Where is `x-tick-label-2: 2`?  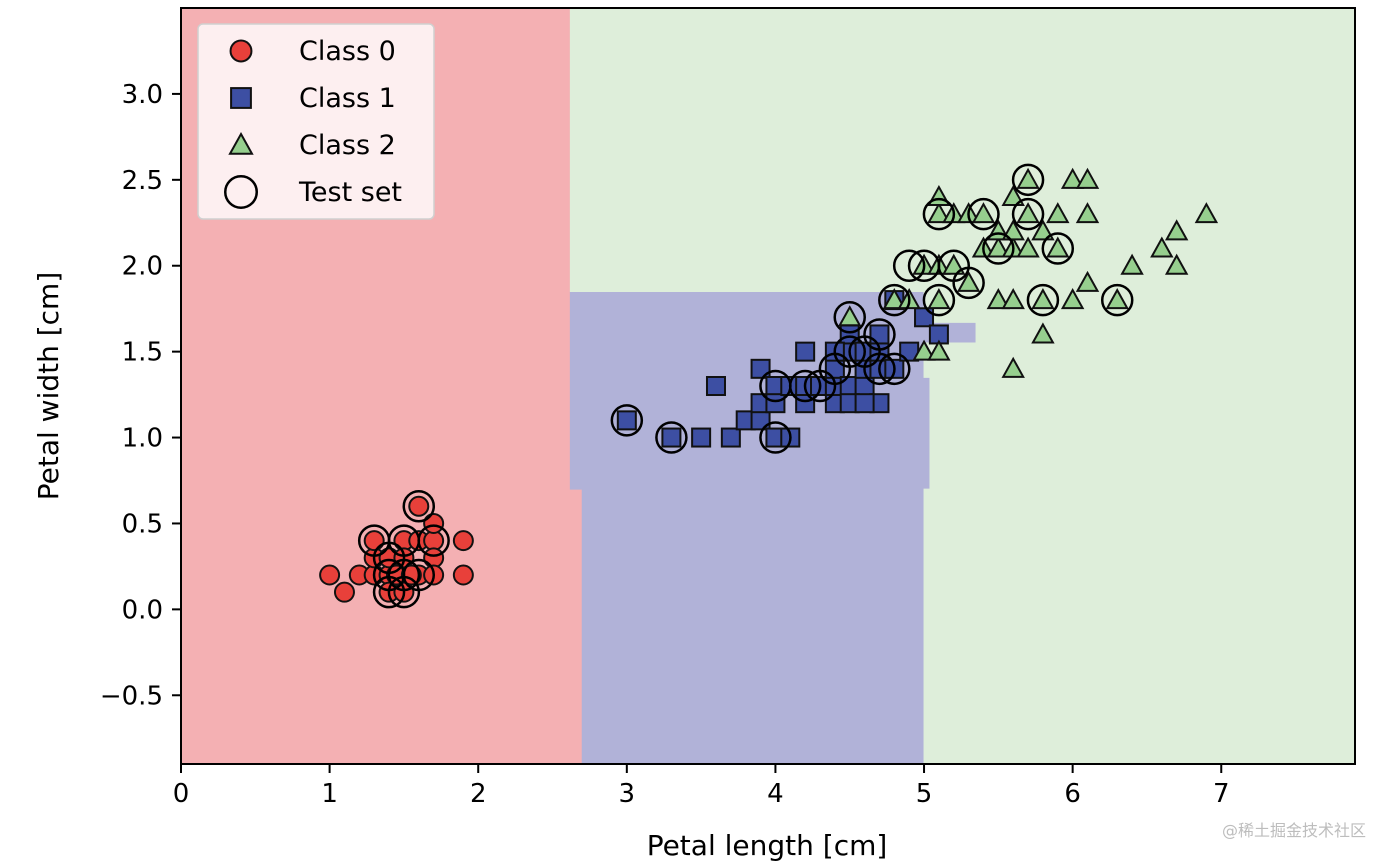 x-tick-label-2: 2 is located at coordinates (478, 794).